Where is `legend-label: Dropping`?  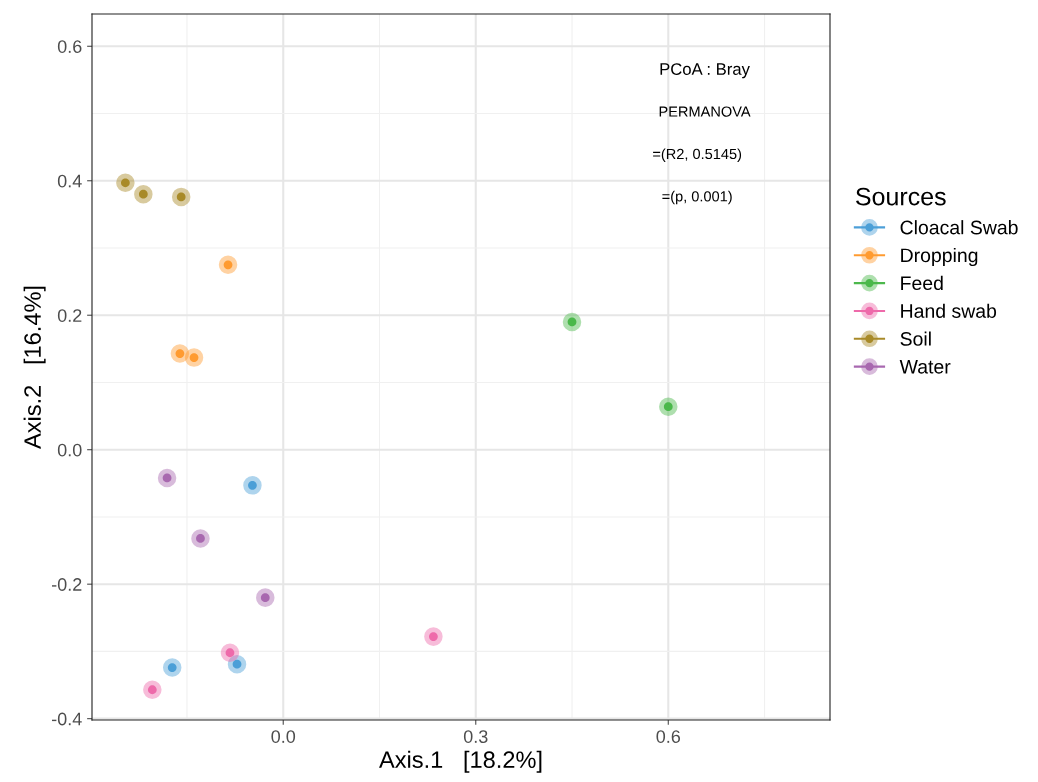 legend-label: Dropping is located at coordinates (939, 257).